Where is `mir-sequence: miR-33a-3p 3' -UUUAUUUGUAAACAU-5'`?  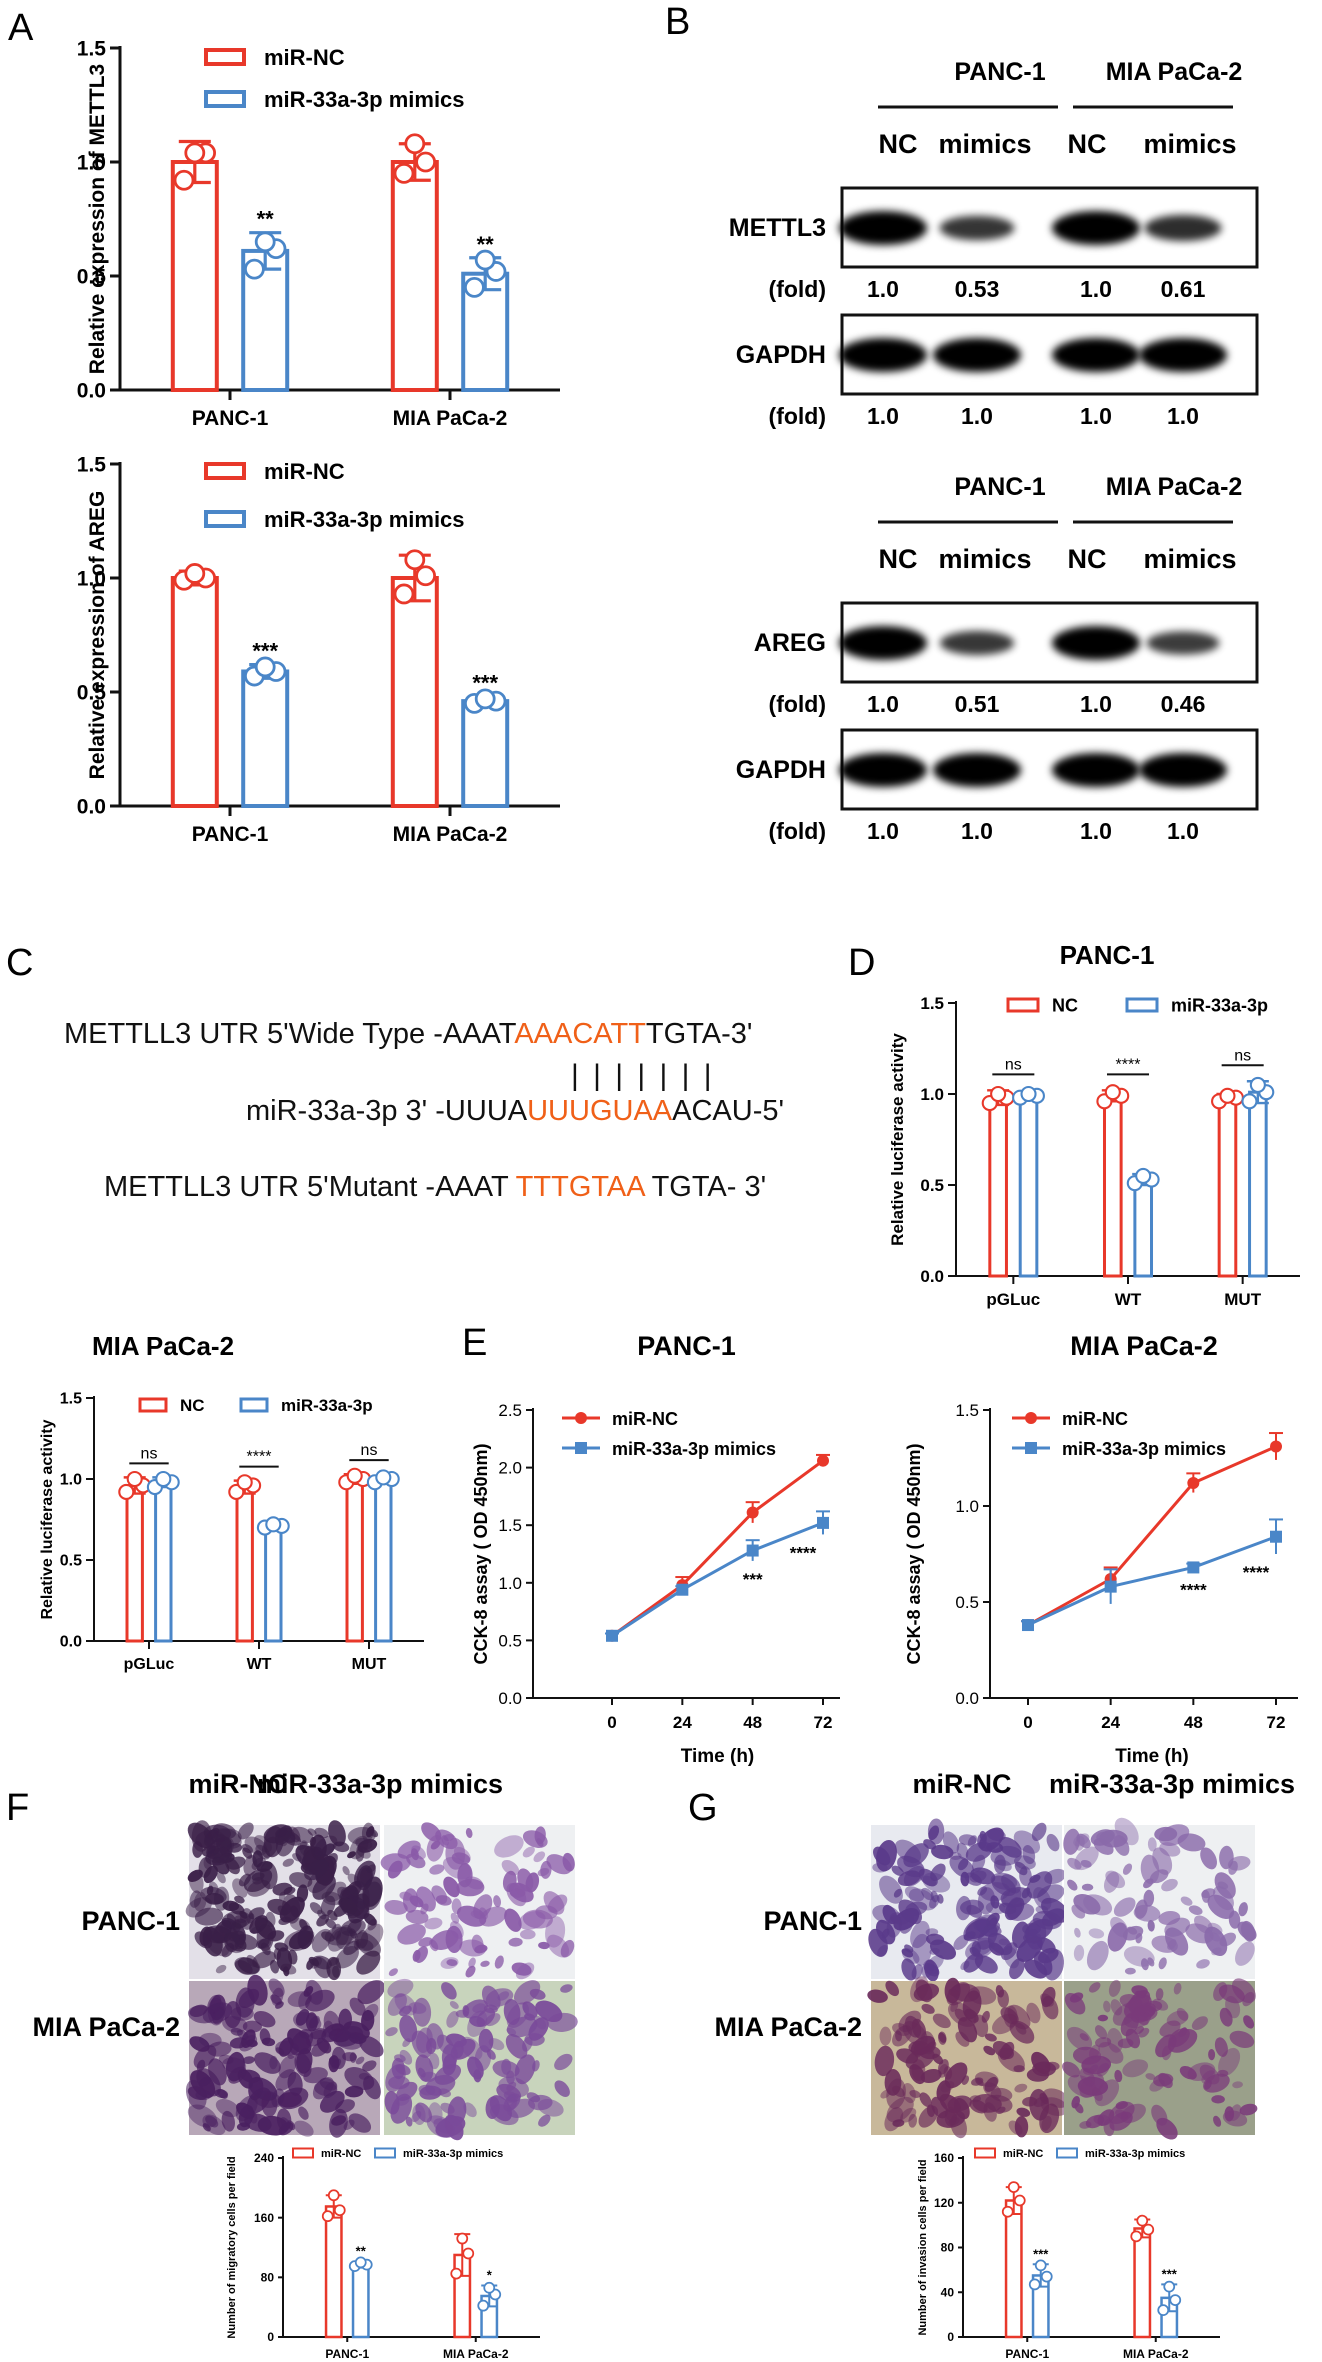 mir-sequence: miR-33a-3p 3' -UUUAUUUGUAAACAU-5' is located at coordinates (515, 1111).